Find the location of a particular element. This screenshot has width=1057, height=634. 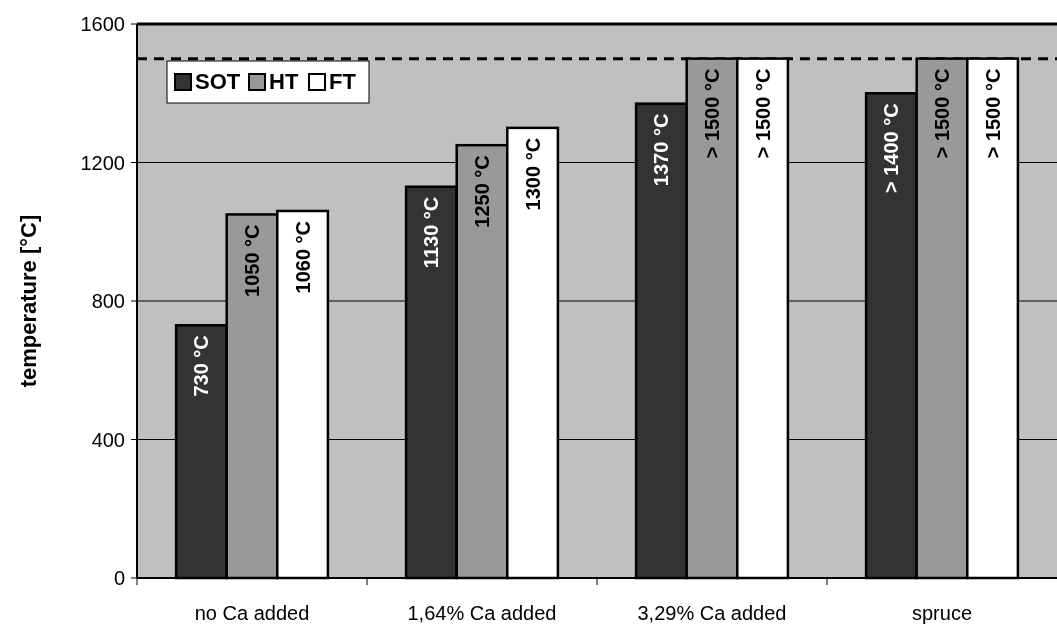

legend-label: SOT is located at coordinates (218, 81).